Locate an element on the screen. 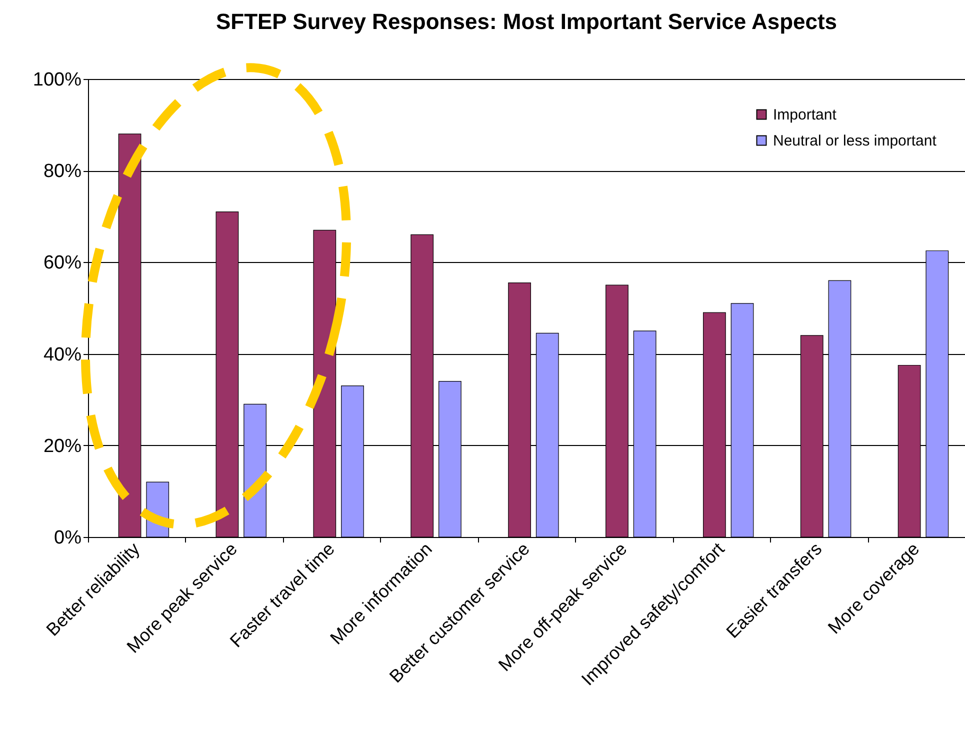 The width and height of the screenshot is (965, 736). y-tick-label: 60% is located at coordinates (62, 263).